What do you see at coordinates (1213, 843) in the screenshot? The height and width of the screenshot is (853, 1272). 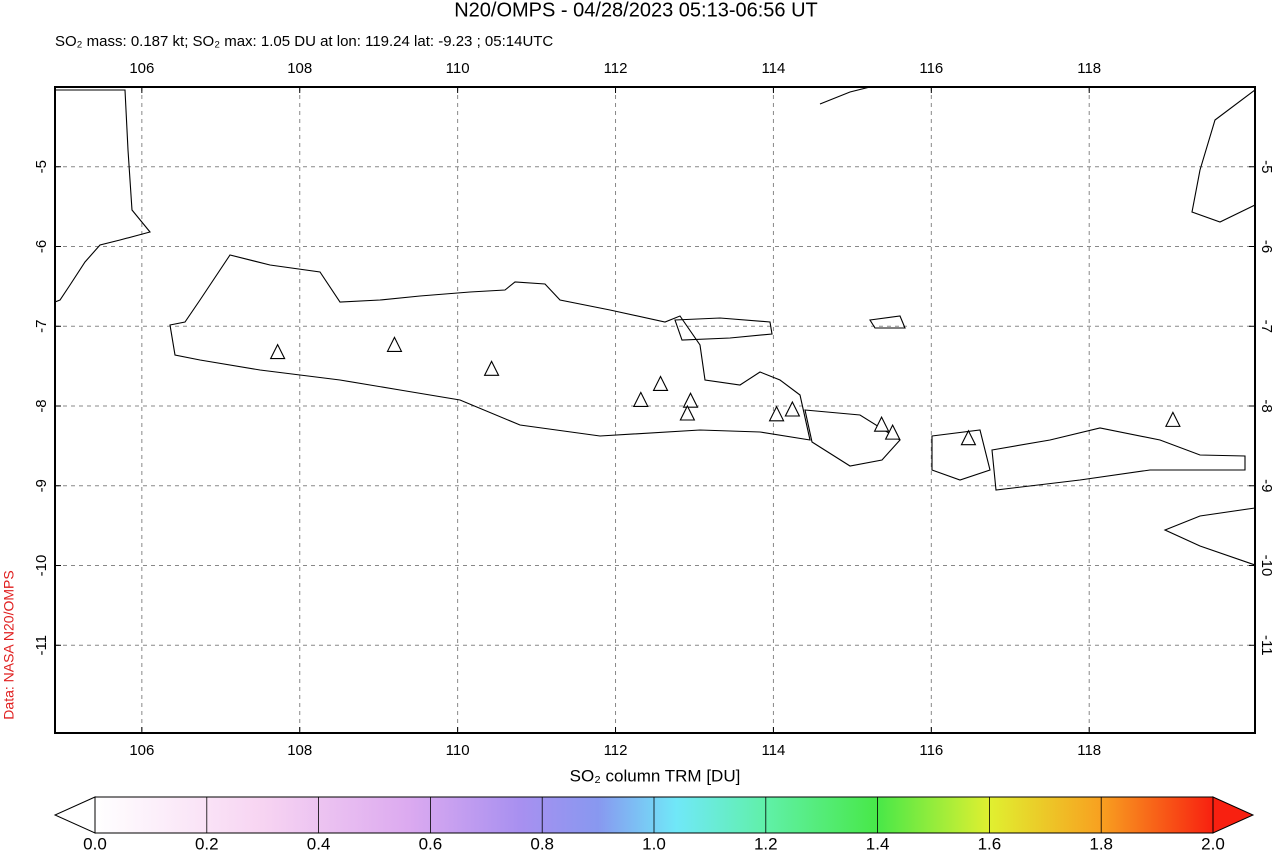 I see `colorbar-tick-label: 2.0` at bounding box center [1213, 843].